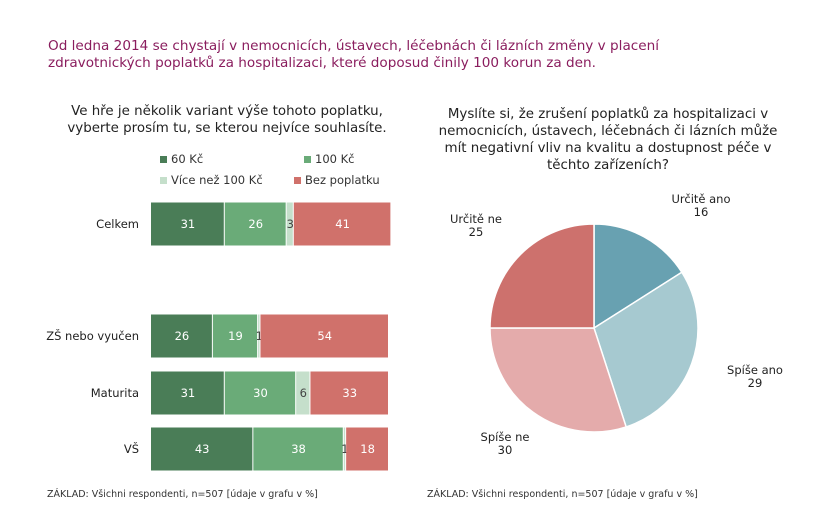 The width and height of the screenshot is (832, 530). What do you see at coordinates (187, 159) in the screenshot?
I see `legend-label: 60 Kč` at bounding box center [187, 159].